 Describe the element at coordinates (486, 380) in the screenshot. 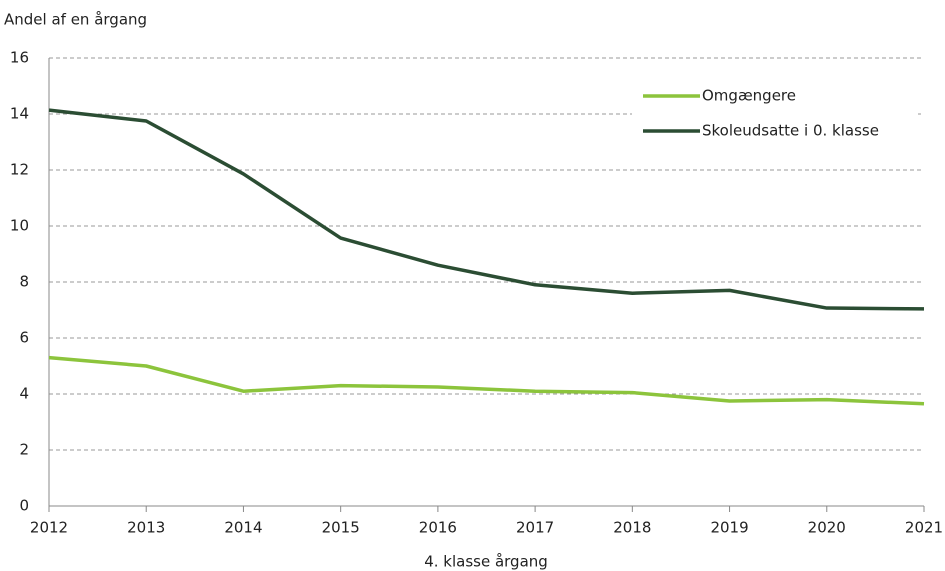

I see `series-line` at that location.